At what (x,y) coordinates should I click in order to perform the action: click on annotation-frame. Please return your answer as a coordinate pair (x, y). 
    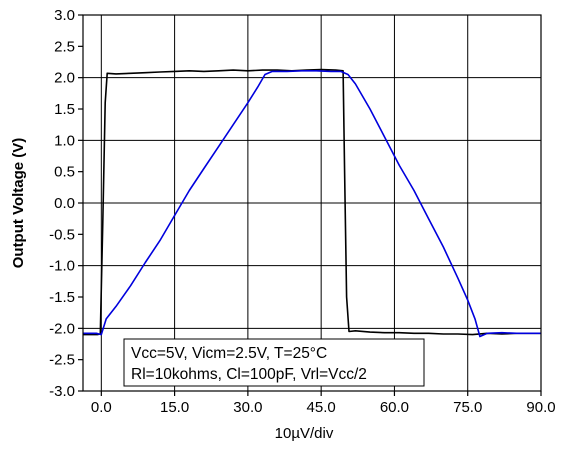
    Looking at the image, I should click on (274, 362).